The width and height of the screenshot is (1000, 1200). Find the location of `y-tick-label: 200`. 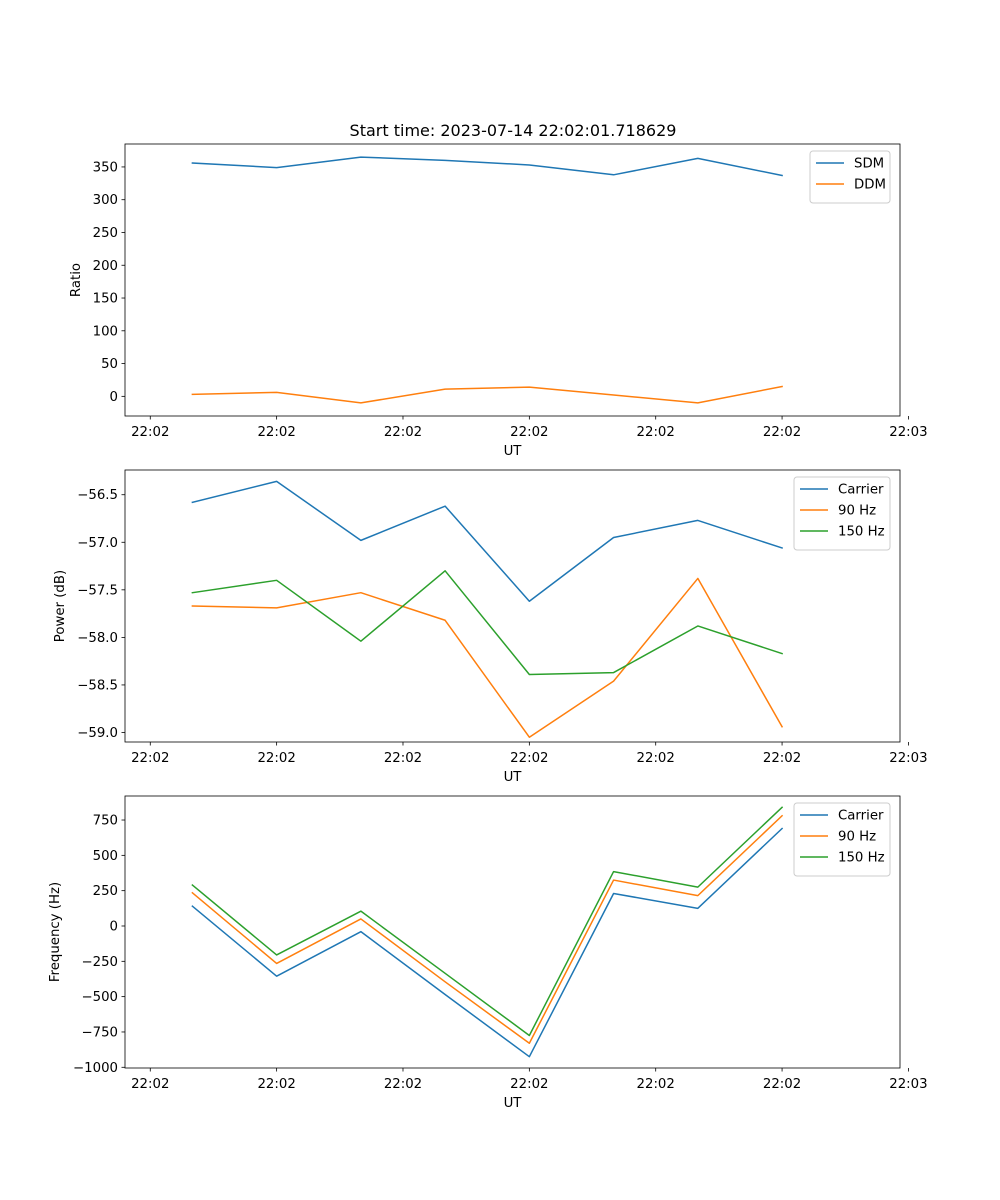

y-tick-label: 200 is located at coordinates (105, 266).